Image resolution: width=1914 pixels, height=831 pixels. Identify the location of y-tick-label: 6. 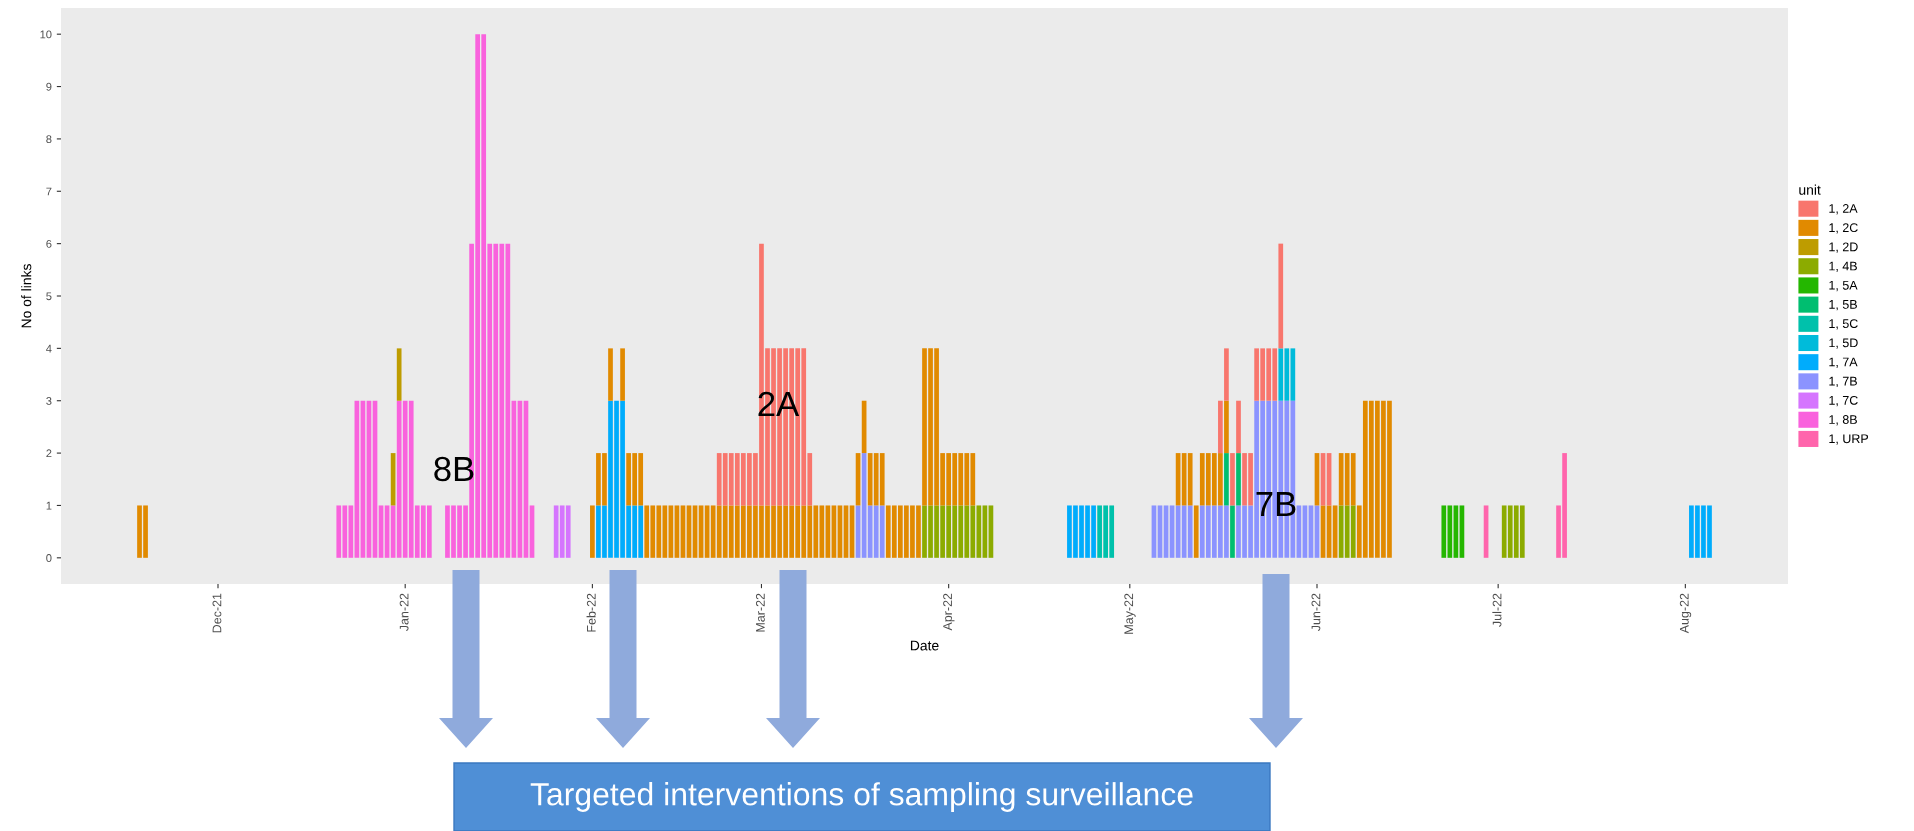
(49, 243).